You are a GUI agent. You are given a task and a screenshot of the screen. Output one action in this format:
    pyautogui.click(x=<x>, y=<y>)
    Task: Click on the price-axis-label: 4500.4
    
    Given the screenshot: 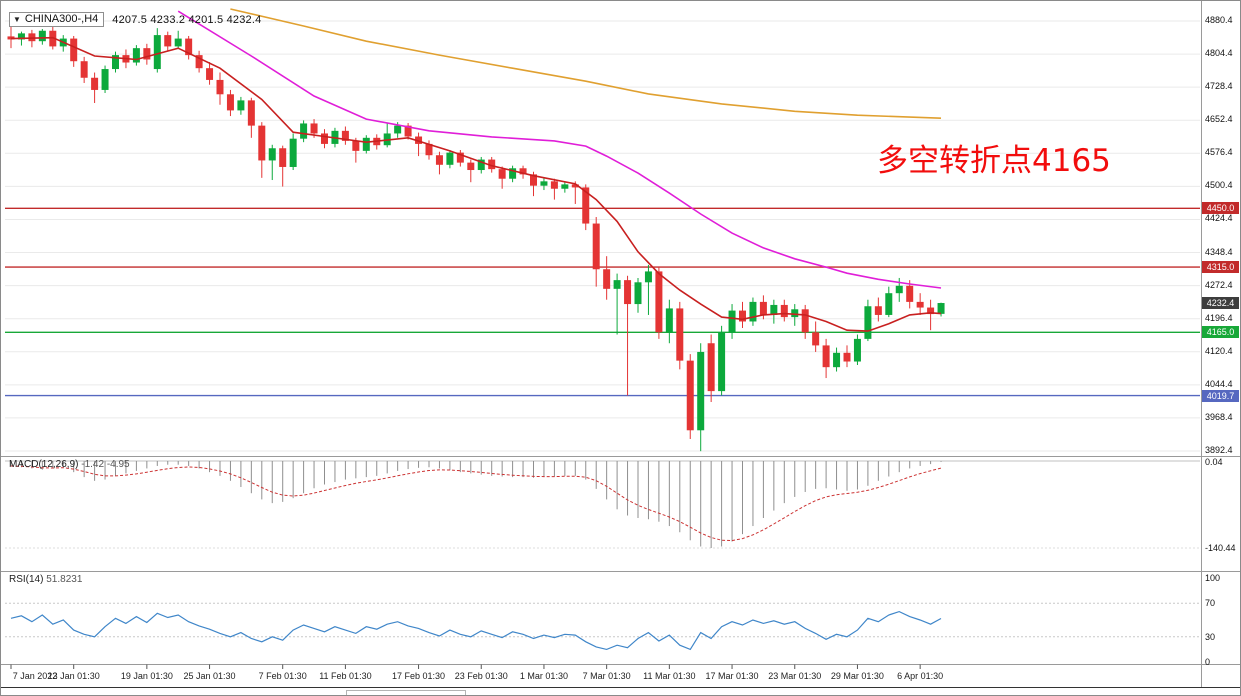 What is the action you would take?
    pyautogui.click(x=1219, y=185)
    